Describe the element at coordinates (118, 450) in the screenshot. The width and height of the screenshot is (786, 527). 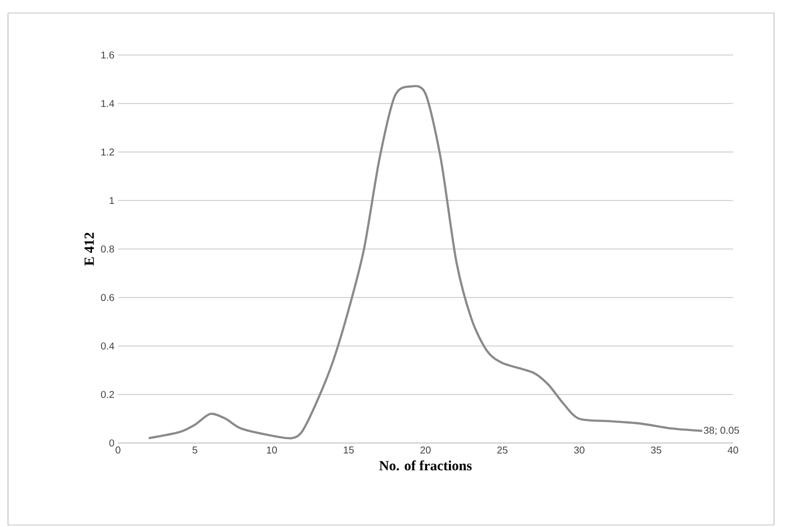
I see `x-tick-label: 0` at that location.